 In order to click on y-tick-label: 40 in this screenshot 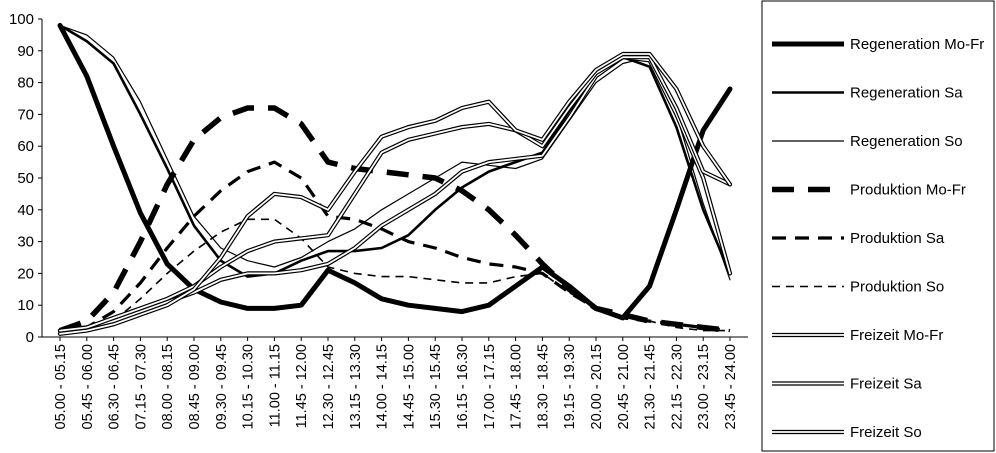, I will do `click(25, 210)`.